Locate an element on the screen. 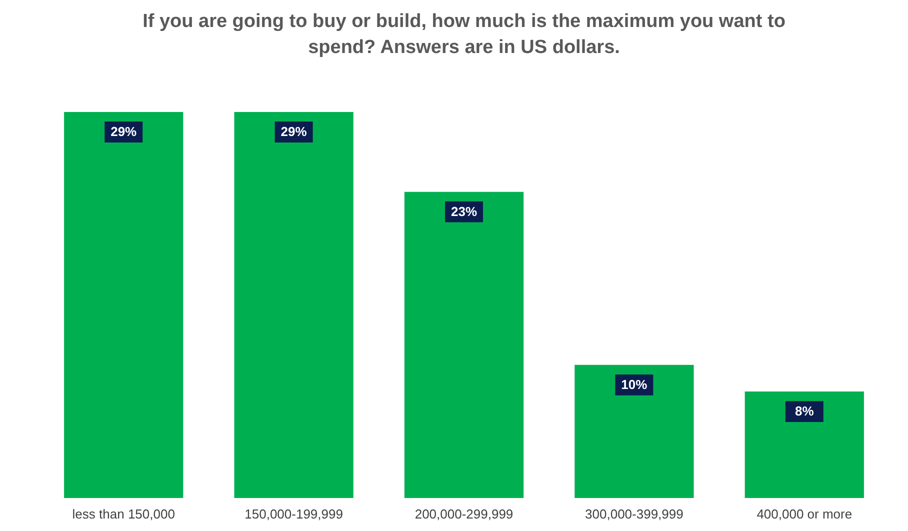  x-tick-label: 300,000-399,999 is located at coordinates (634, 514).